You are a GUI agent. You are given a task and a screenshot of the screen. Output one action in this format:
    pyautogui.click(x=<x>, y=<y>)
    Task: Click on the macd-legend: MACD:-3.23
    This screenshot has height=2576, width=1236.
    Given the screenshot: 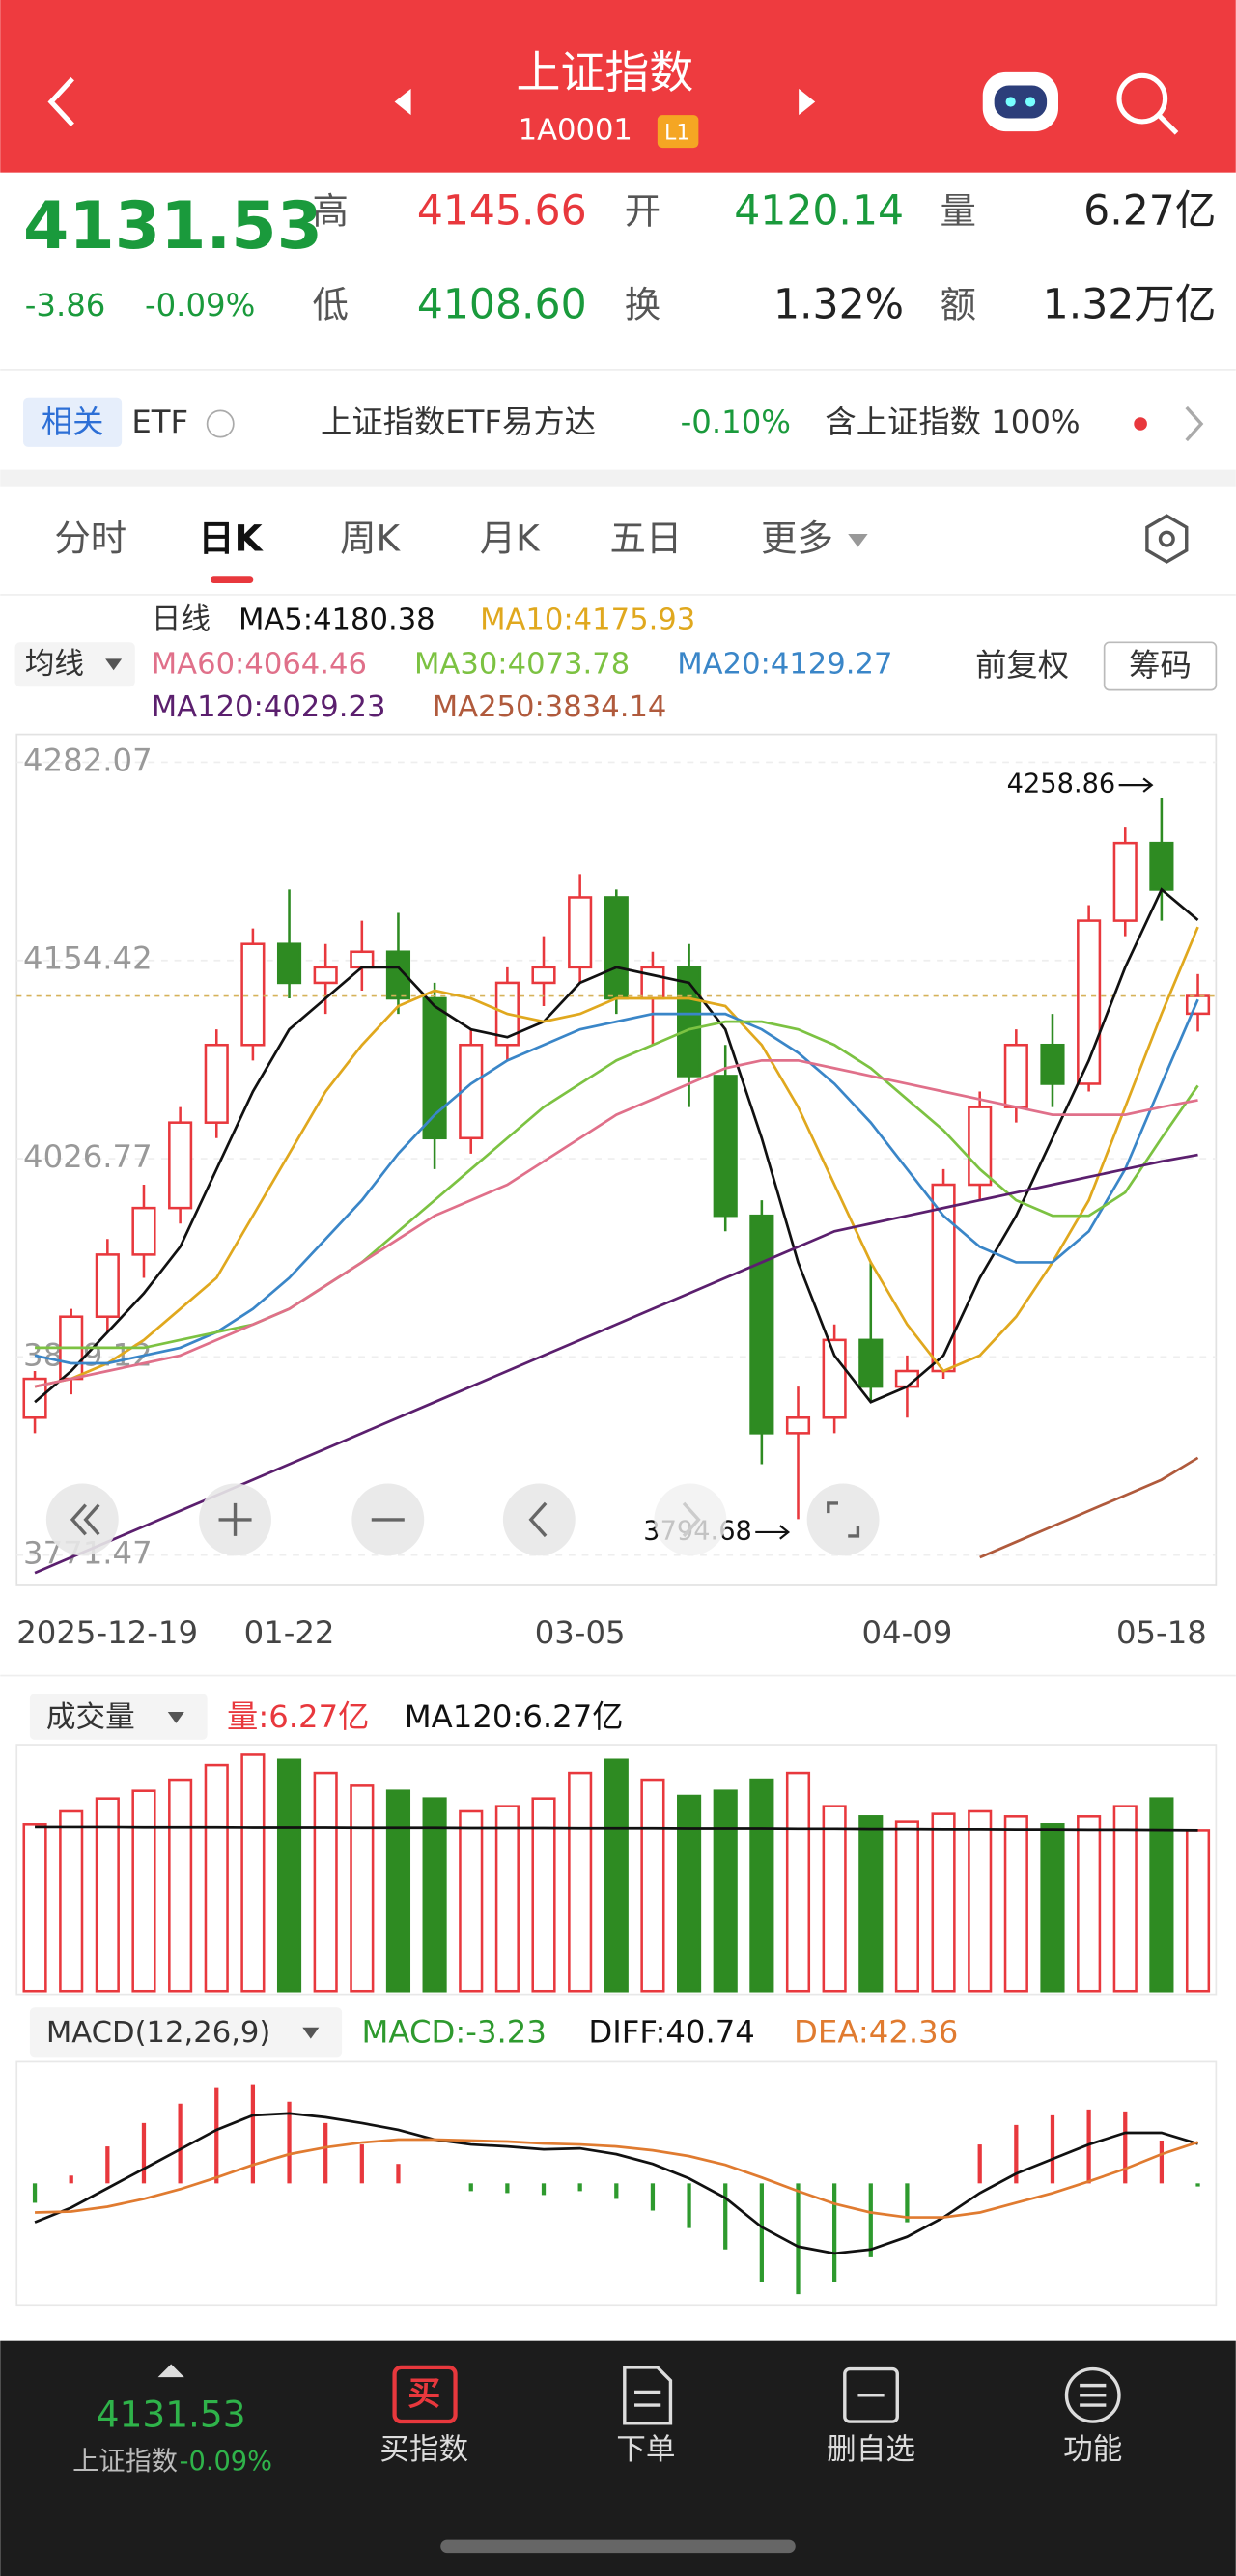 What is the action you would take?
    pyautogui.click(x=454, y=2032)
    